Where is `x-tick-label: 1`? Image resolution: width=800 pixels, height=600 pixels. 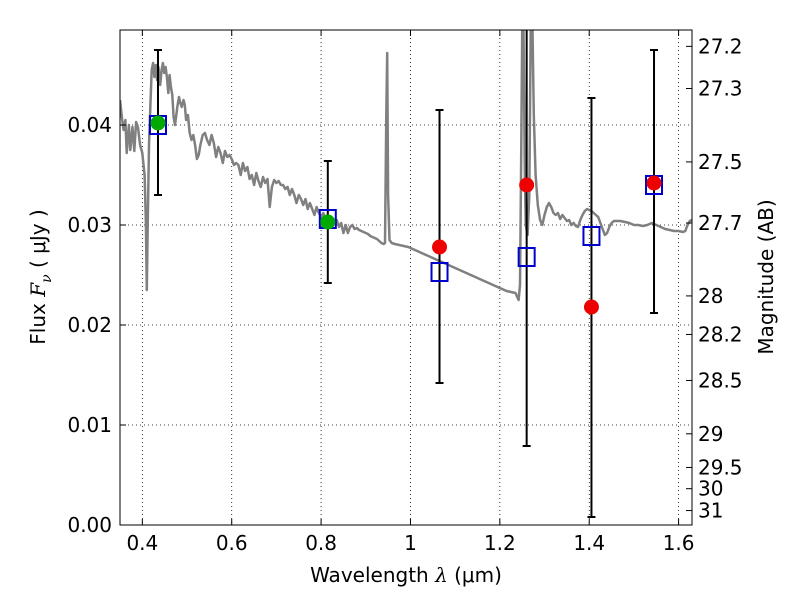
x-tick-label: 1 is located at coordinates (410, 543).